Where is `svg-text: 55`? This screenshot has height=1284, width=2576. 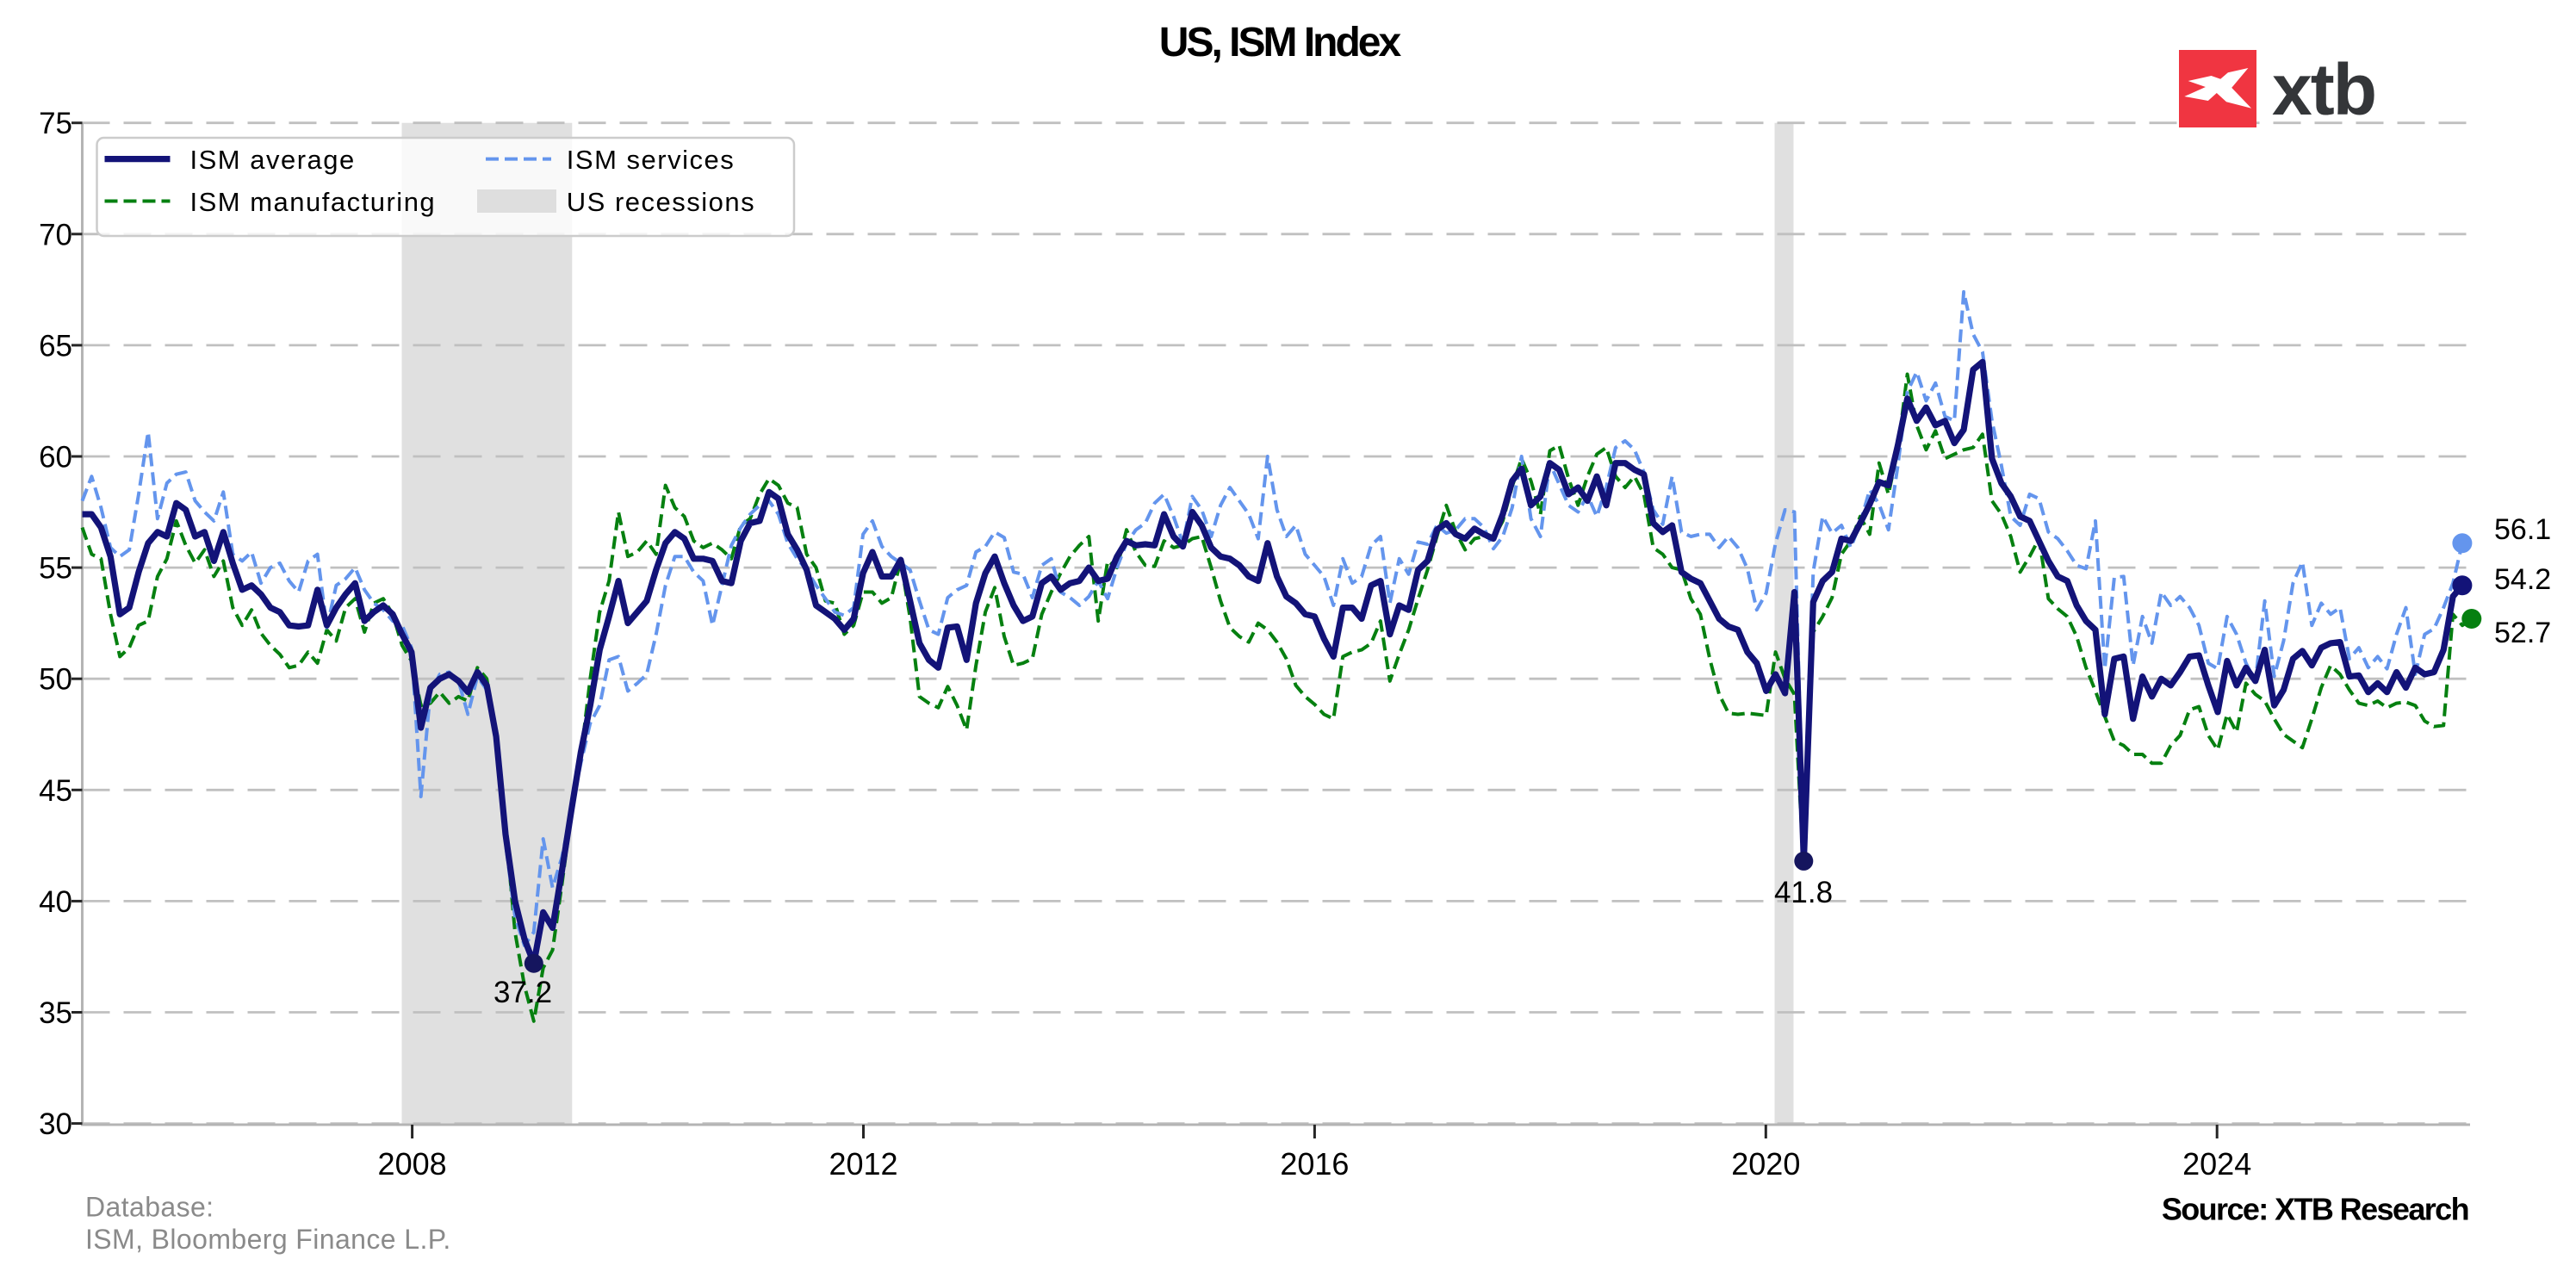 svg-text: 55 is located at coordinates (55, 569).